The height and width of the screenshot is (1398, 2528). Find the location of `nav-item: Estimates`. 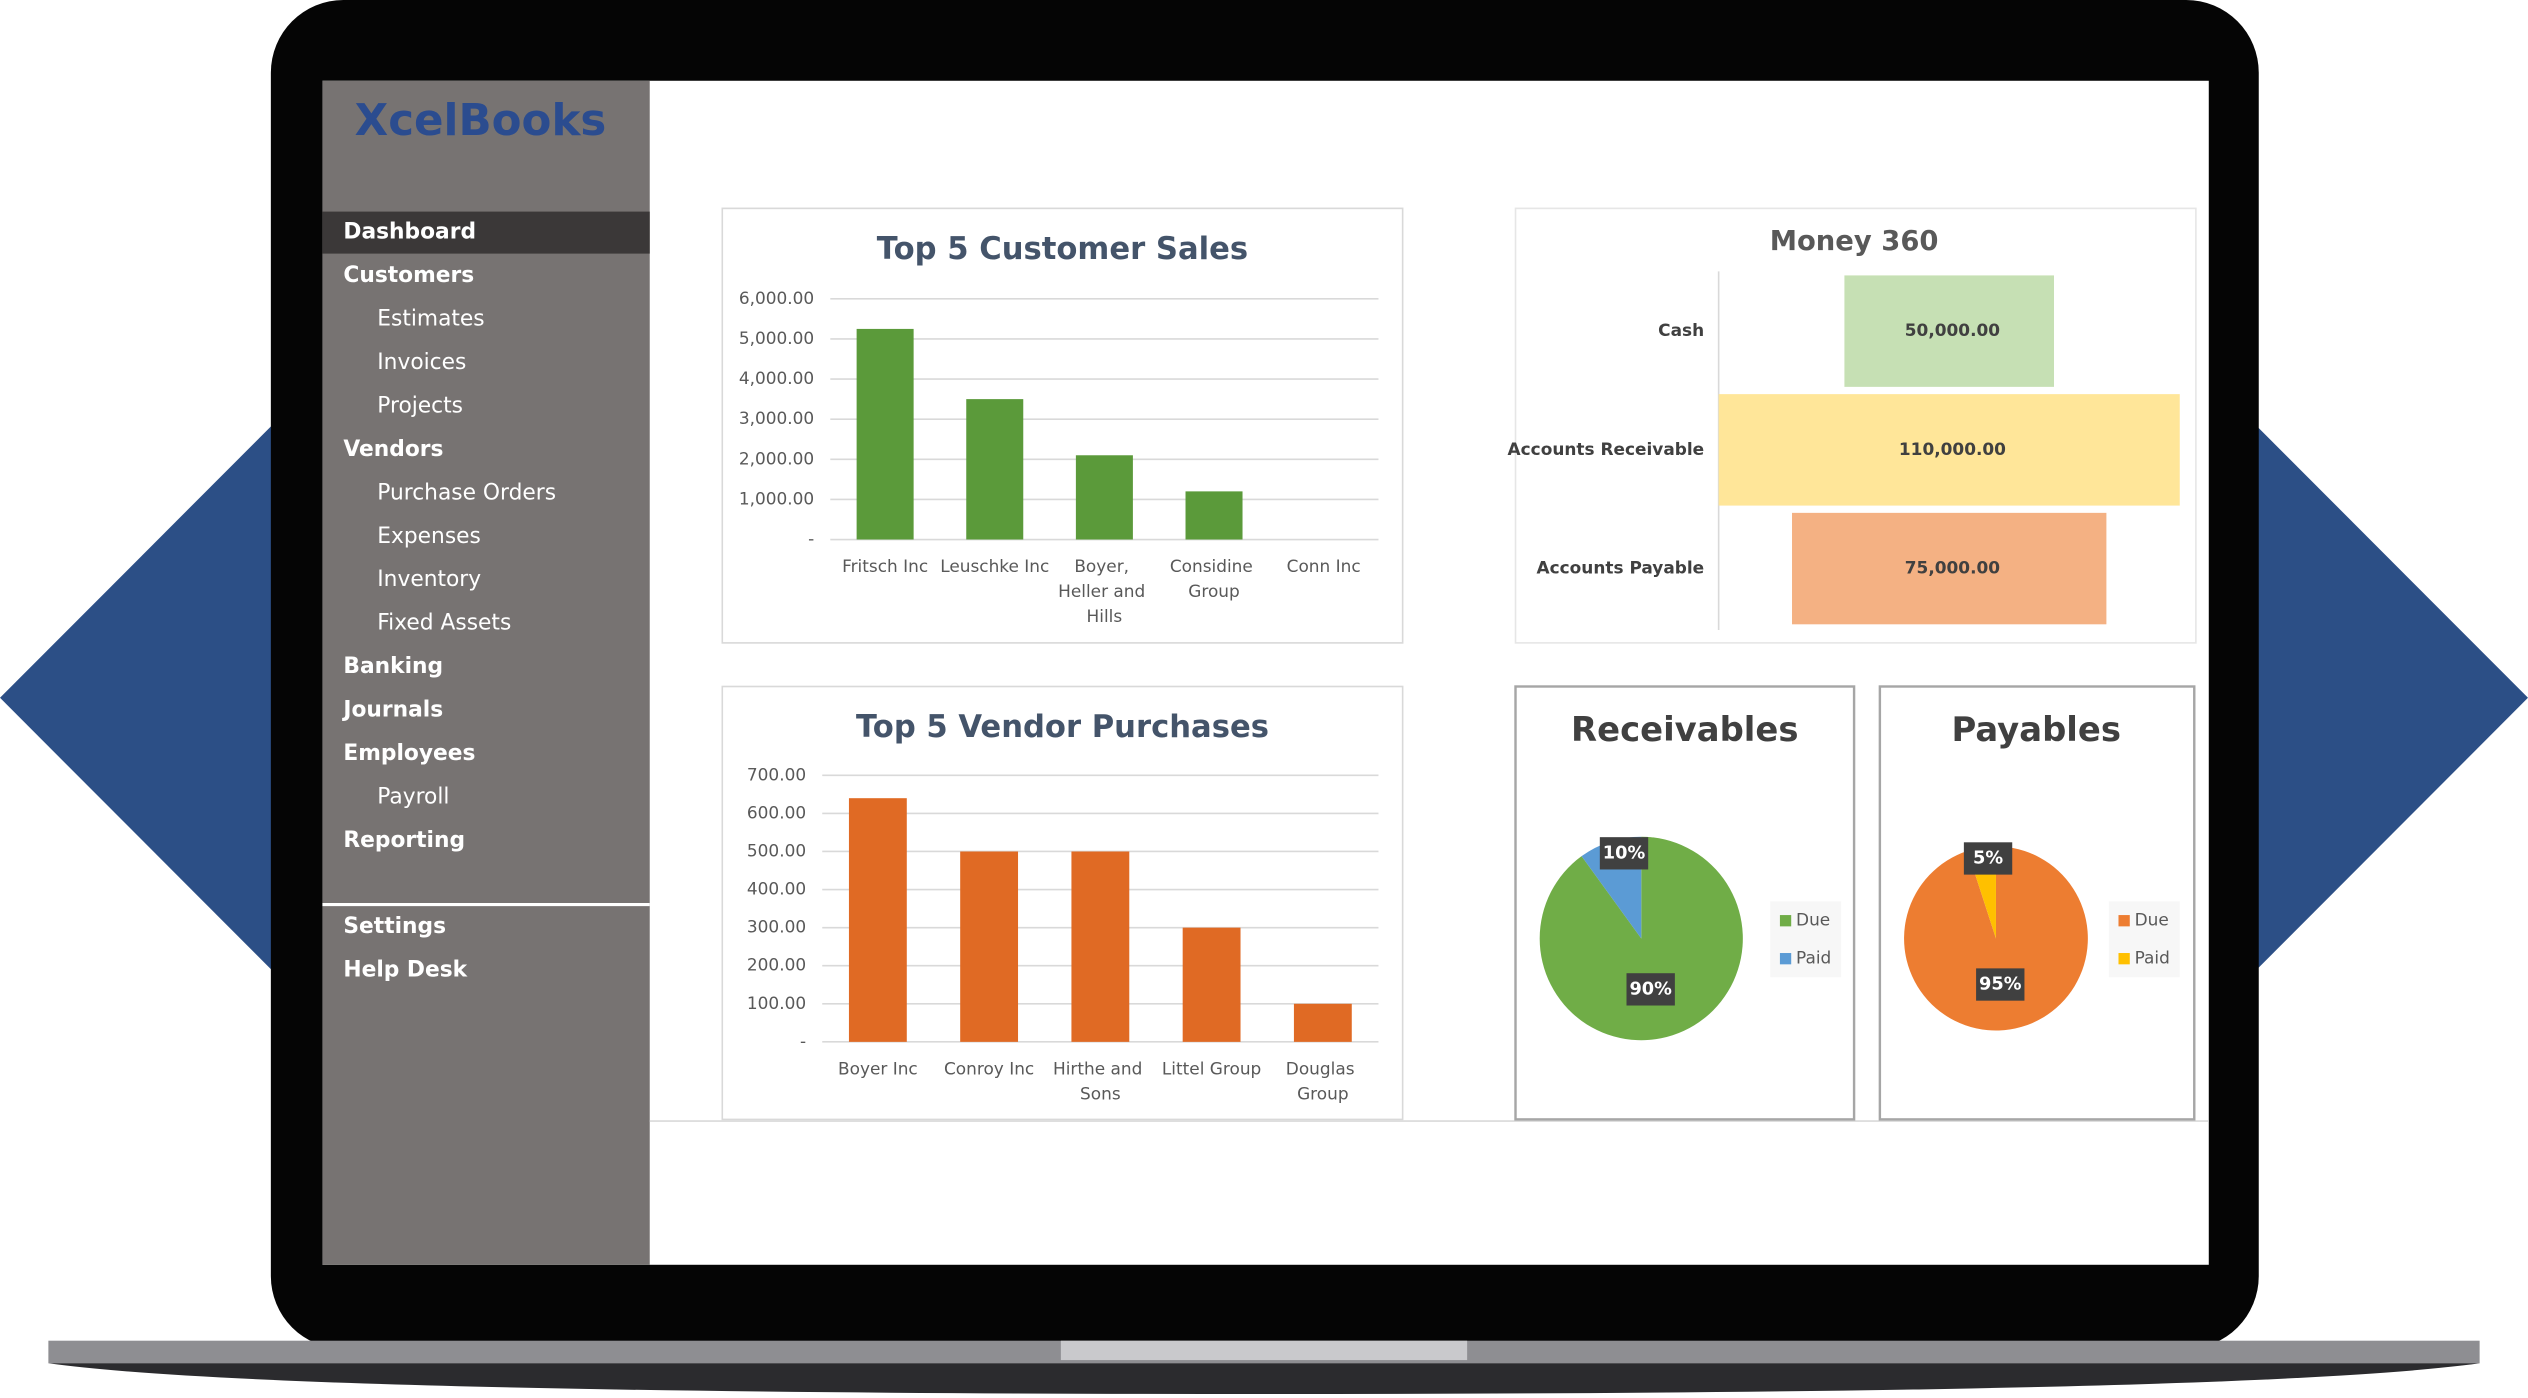

nav-item: Estimates is located at coordinates (430, 318).